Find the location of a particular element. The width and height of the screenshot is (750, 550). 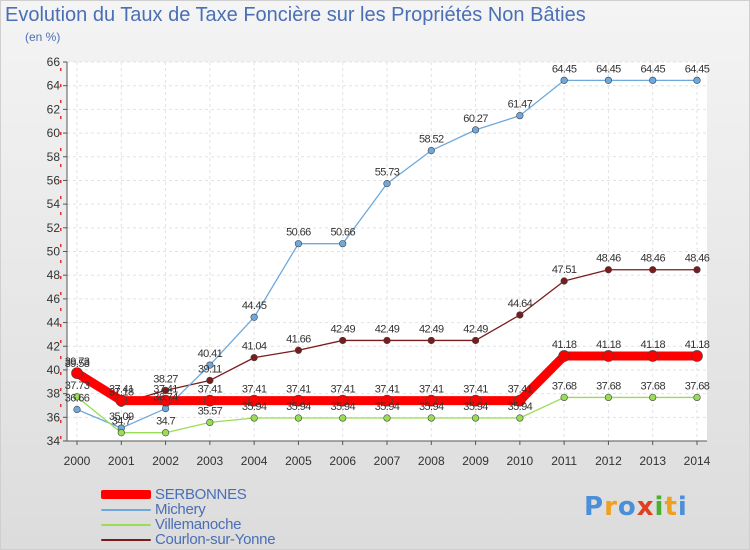

legend-item-courlon: Courlon-sur-Yonne is located at coordinates (188, 539).